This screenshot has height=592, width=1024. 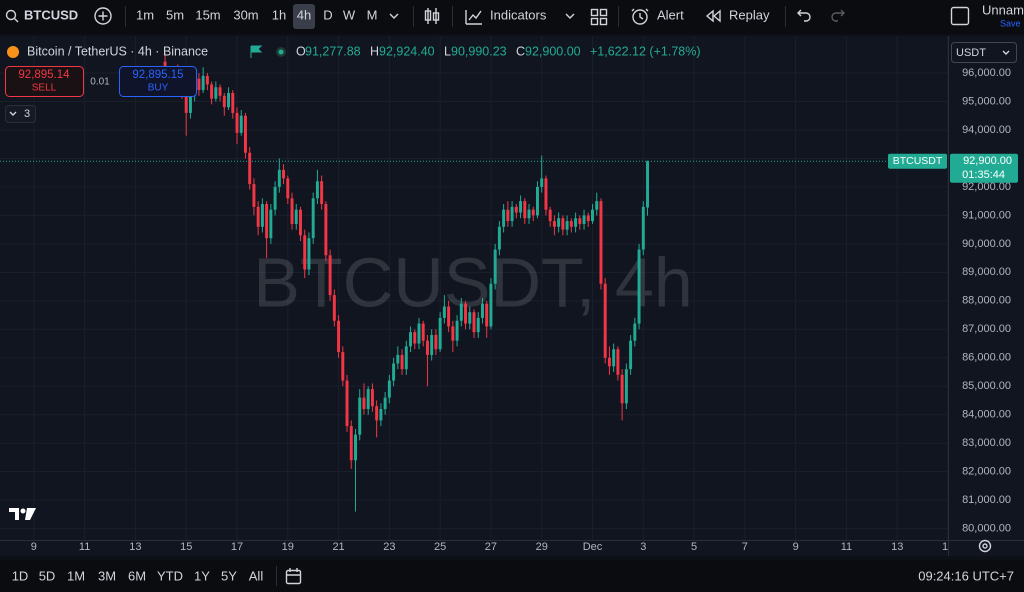 What do you see at coordinates (293, 576) in the screenshot?
I see `go-to-date-button` at bounding box center [293, 576].